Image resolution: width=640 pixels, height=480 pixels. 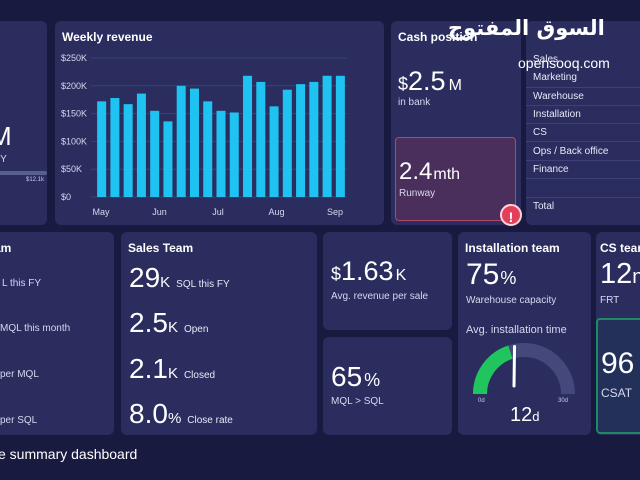 I want to click on cash-amount-unit: M, so click(x=455, y=85).